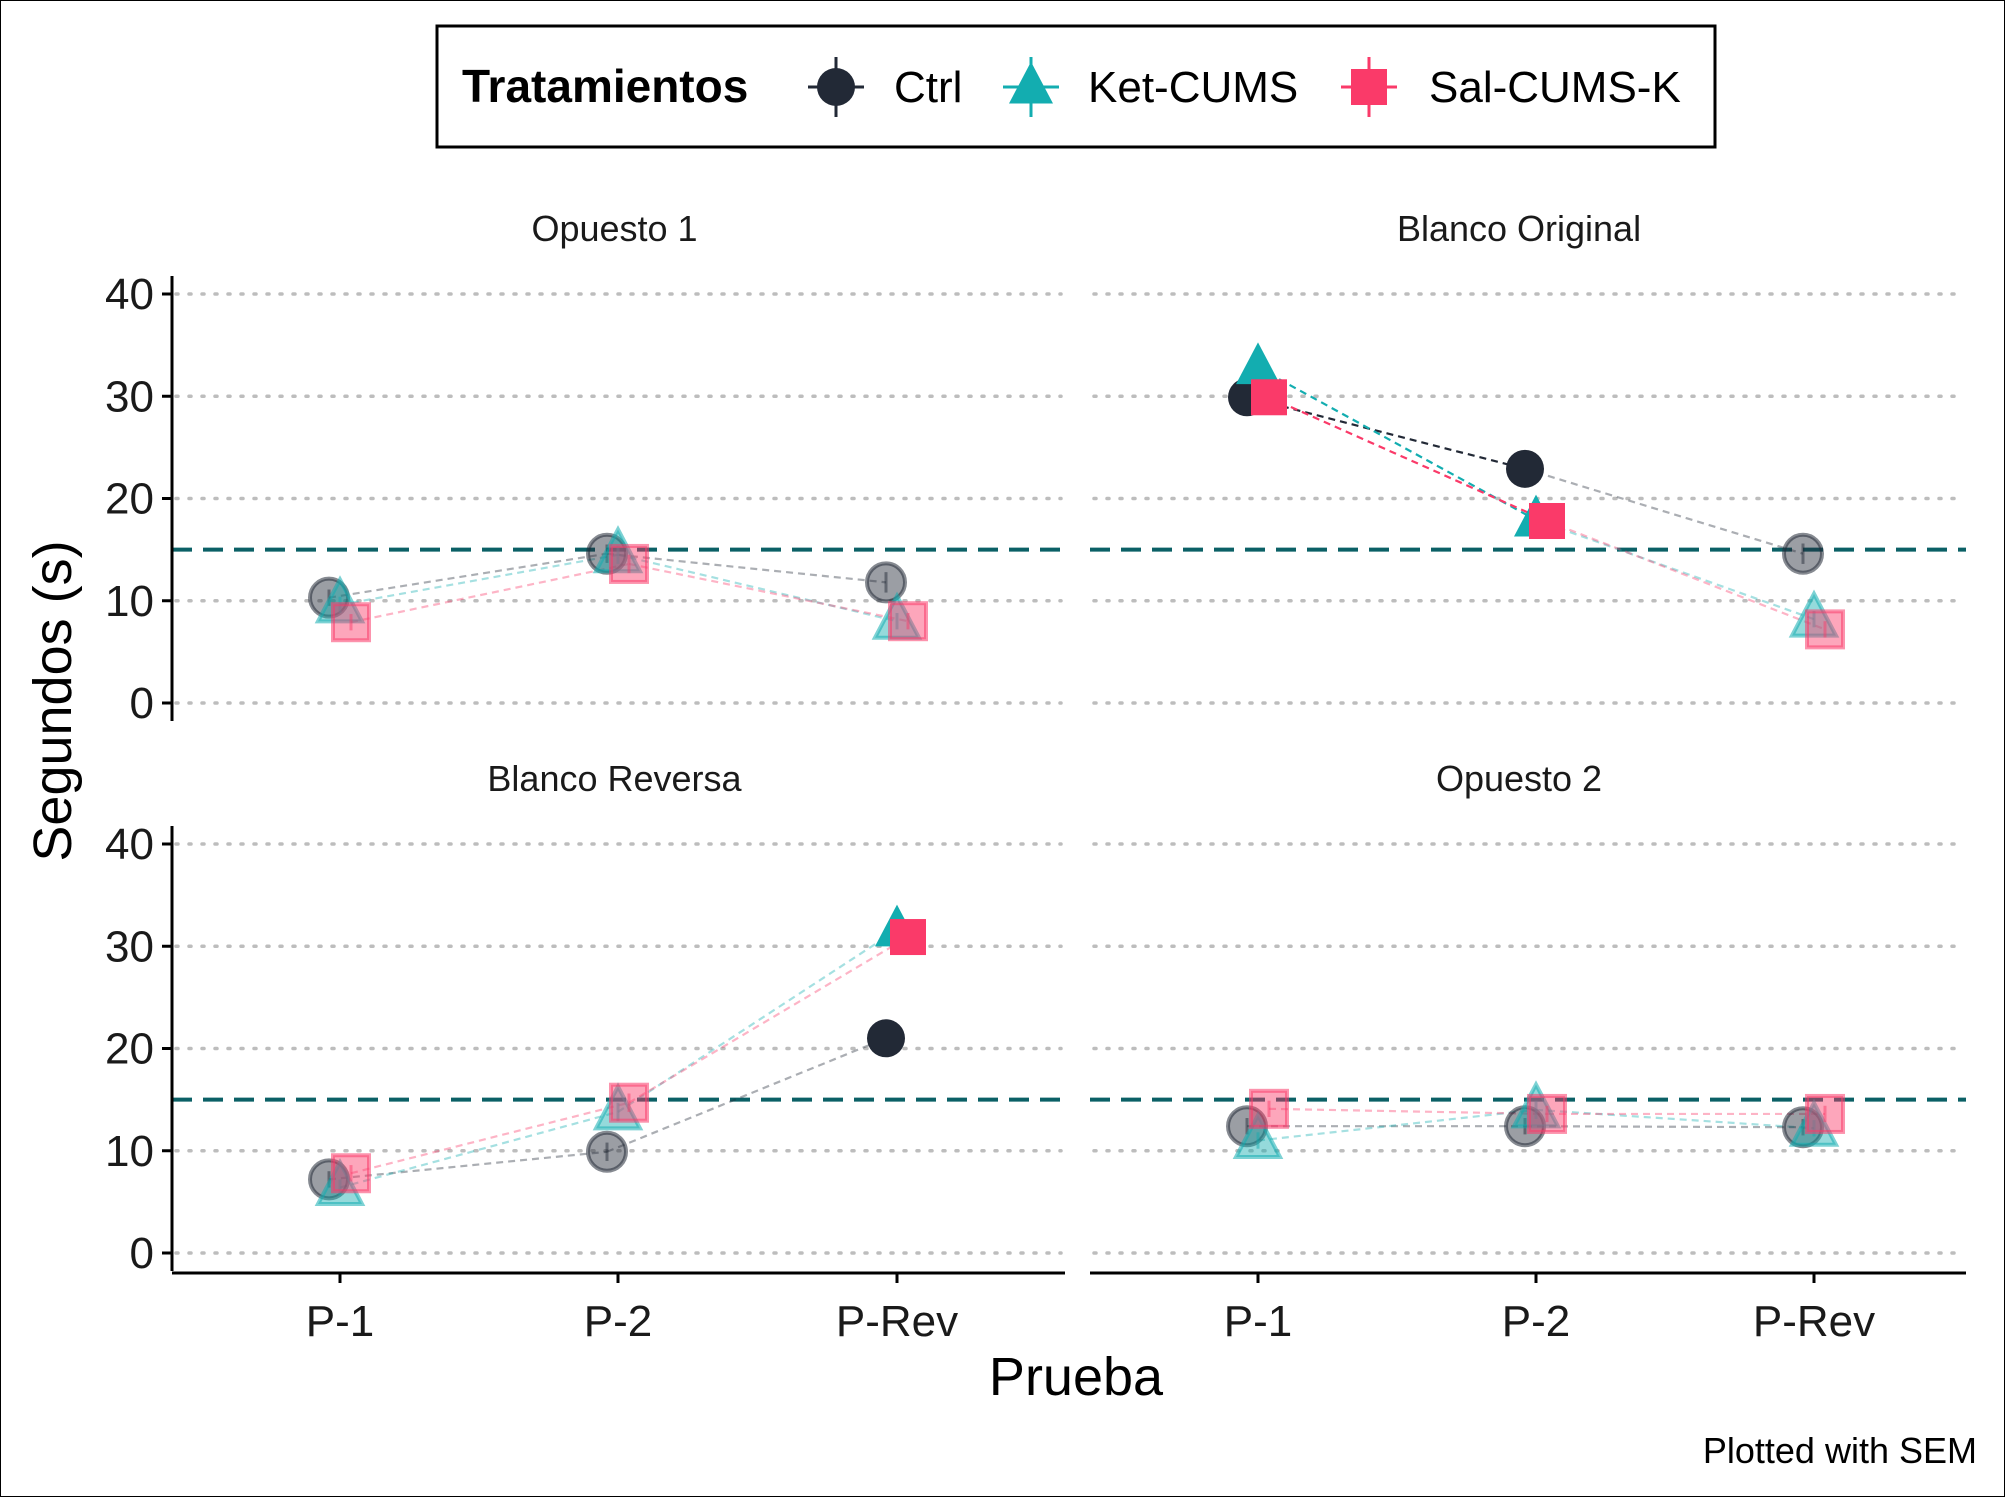 This screenshot has height=1501, width=2005. I want to click on y-tick-label: 40, so click(129, 844).